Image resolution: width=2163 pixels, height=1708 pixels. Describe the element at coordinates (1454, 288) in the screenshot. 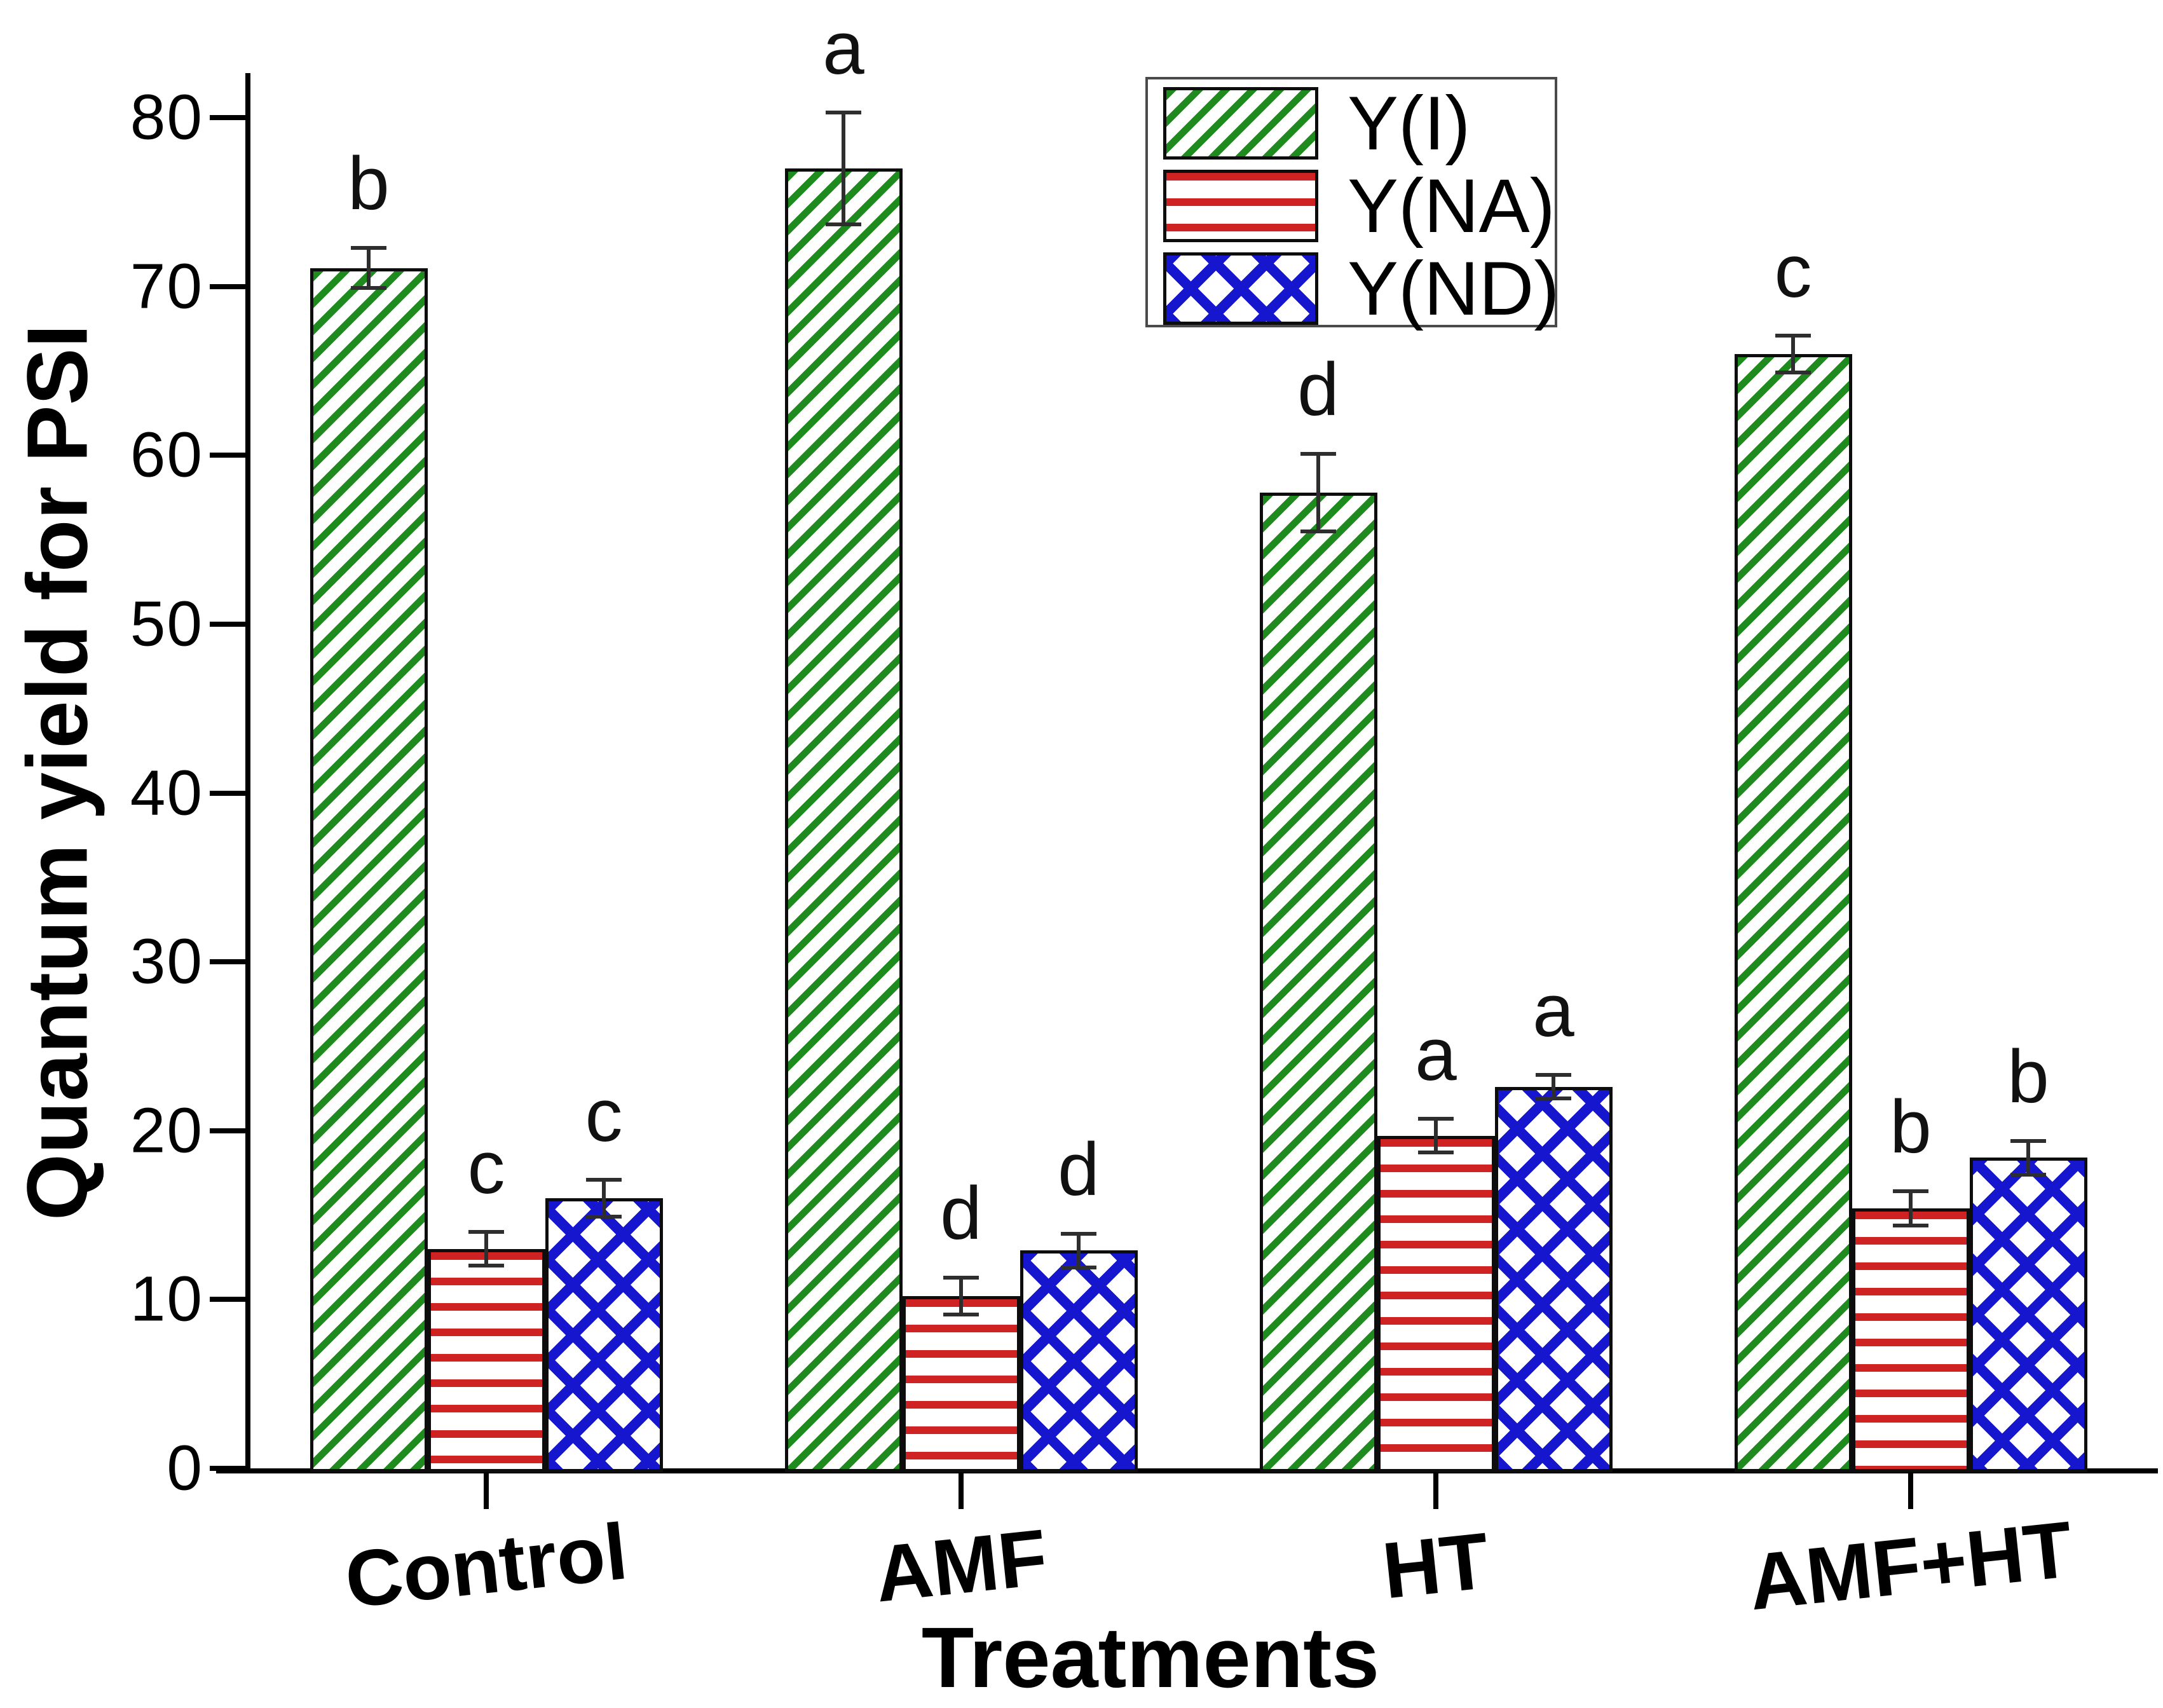

I see `legend-label-Y(ND): Y(ND)` at that location.